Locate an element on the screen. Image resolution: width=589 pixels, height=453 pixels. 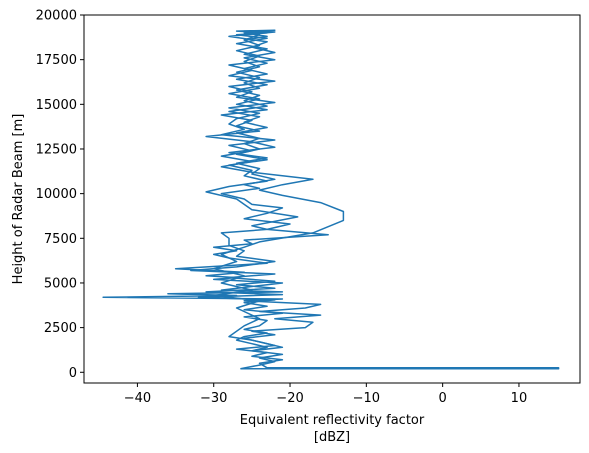
x-tick-label: −20 is located at coordinates (289, 398).